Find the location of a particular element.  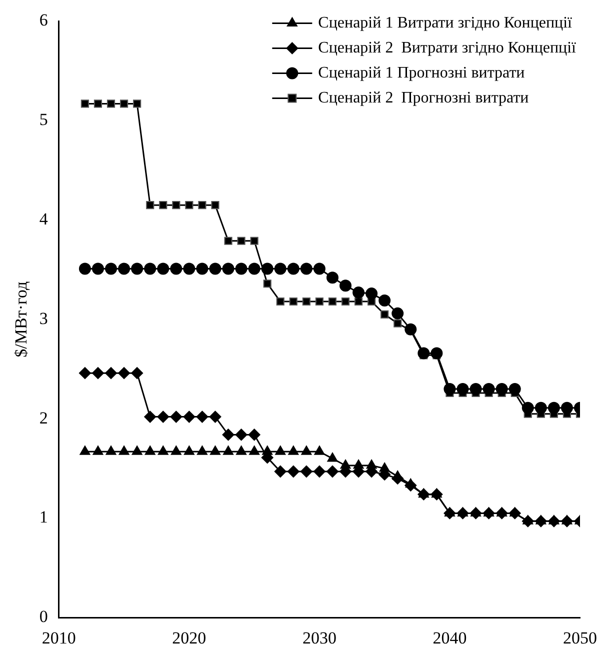

x-tick-label: 2040 is located at coordinates (449, 638).